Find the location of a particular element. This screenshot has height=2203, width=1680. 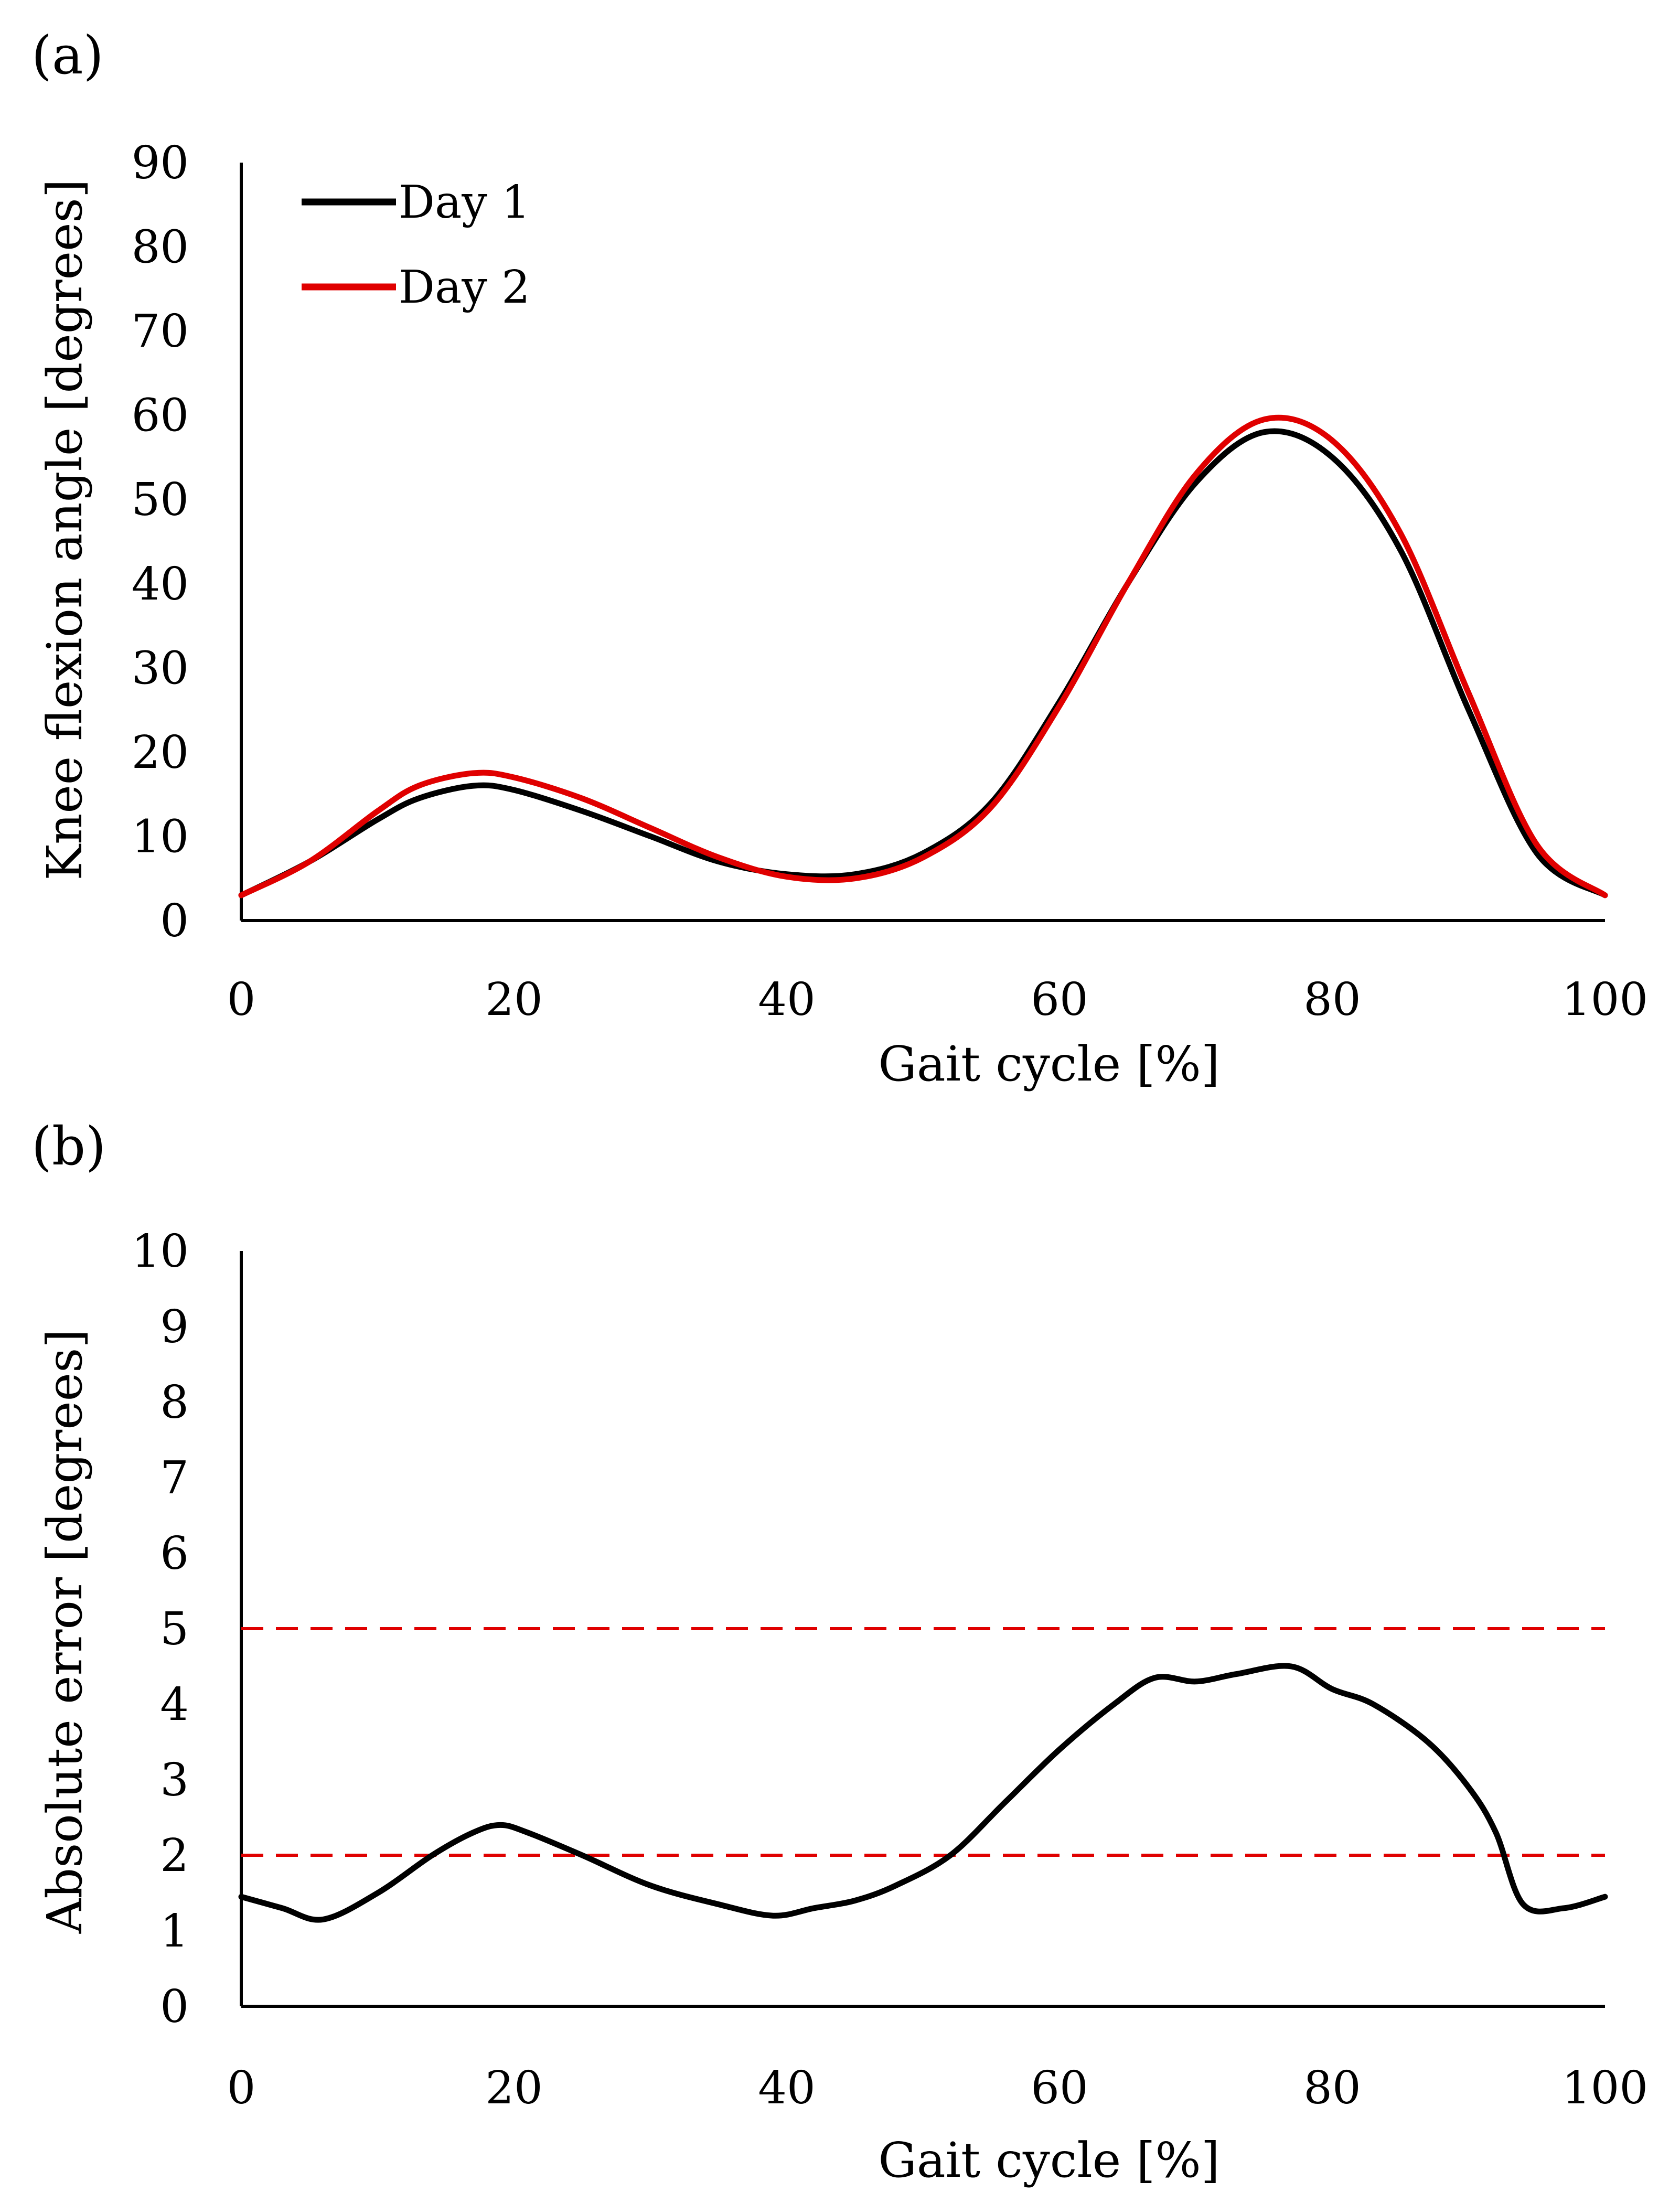

panel-a-x-axis-title: Gait cycle [%] is located at coordinates (1048, 1064).